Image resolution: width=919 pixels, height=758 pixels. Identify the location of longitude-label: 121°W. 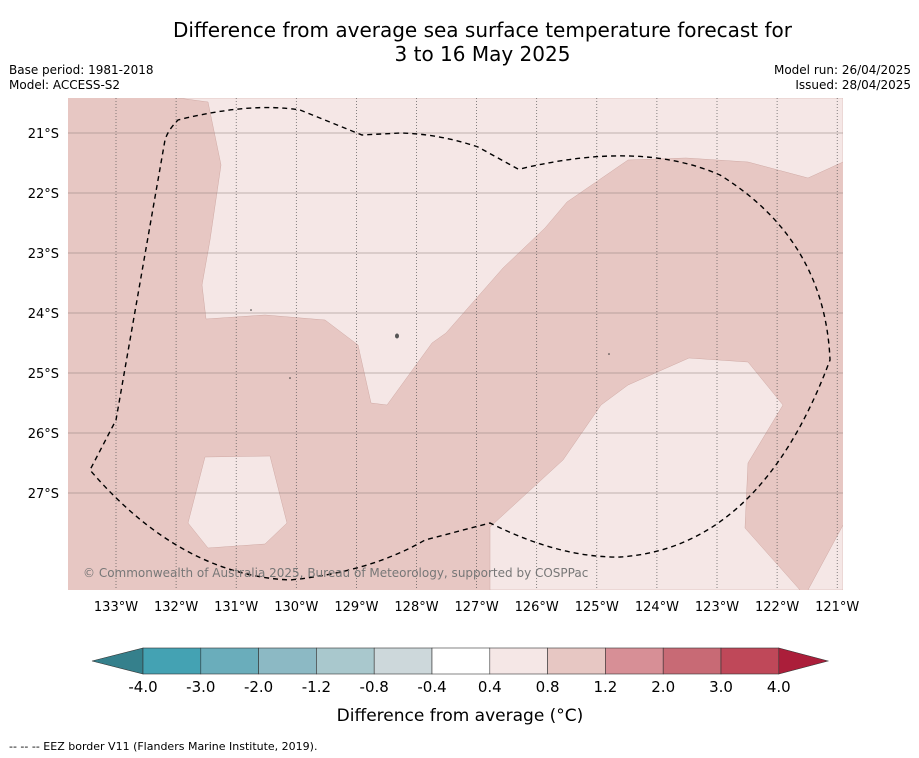
(837, 607).